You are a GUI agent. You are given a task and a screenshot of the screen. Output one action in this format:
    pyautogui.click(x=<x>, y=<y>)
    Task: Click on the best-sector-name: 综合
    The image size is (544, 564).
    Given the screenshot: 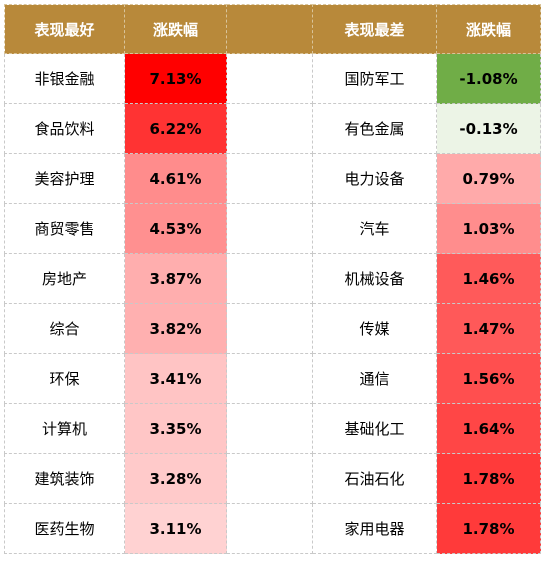 What is the action you would take?
    pyautogui.click(x=64, y=328)
    